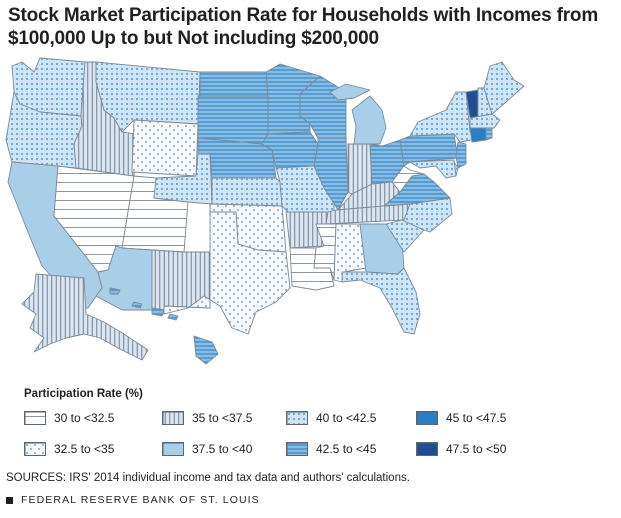 The image size is (621, 518). I want to click on legend-label: 30 to <32.5, so click(84, 418).